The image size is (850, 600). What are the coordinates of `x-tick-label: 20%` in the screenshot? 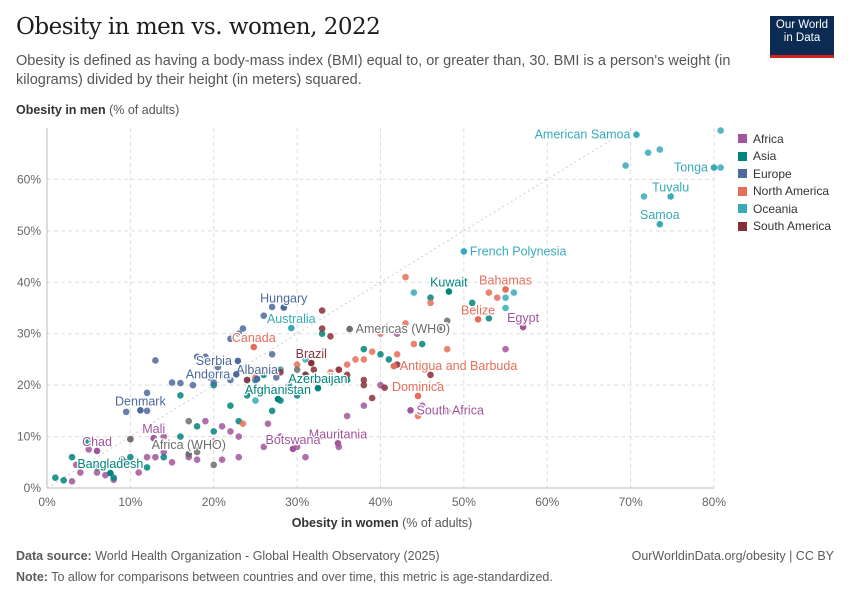 It's located at (214, 502).